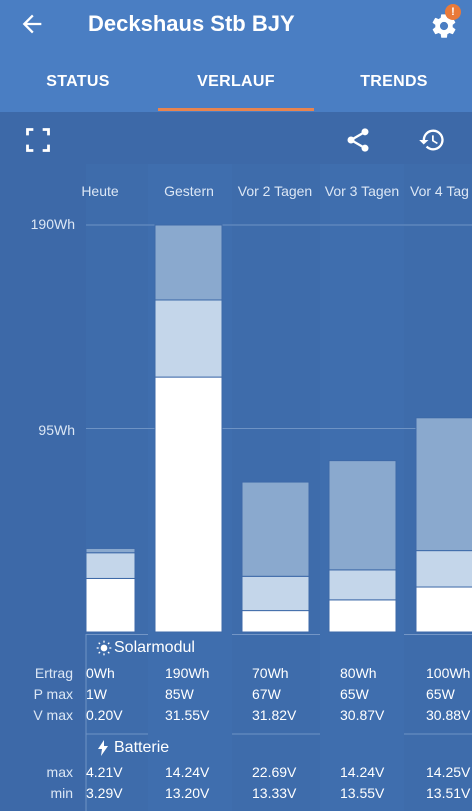 The height and width of the screenshot is (811, 472). I want to click on table-cell: 14.25V, so click(448, 772).